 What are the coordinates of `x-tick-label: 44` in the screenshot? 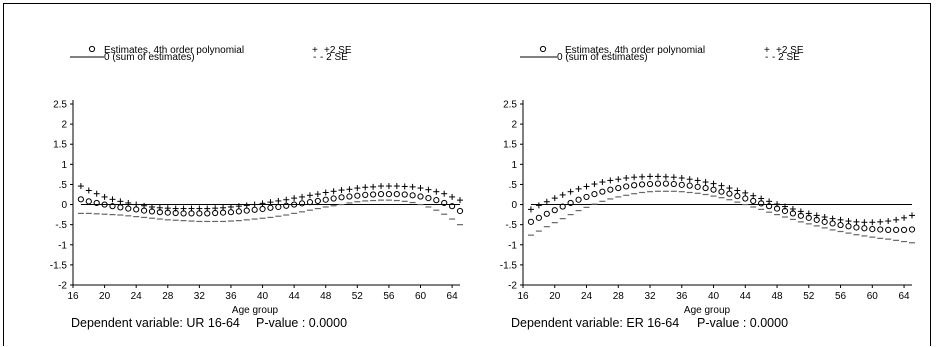 It's located at (746, 296).